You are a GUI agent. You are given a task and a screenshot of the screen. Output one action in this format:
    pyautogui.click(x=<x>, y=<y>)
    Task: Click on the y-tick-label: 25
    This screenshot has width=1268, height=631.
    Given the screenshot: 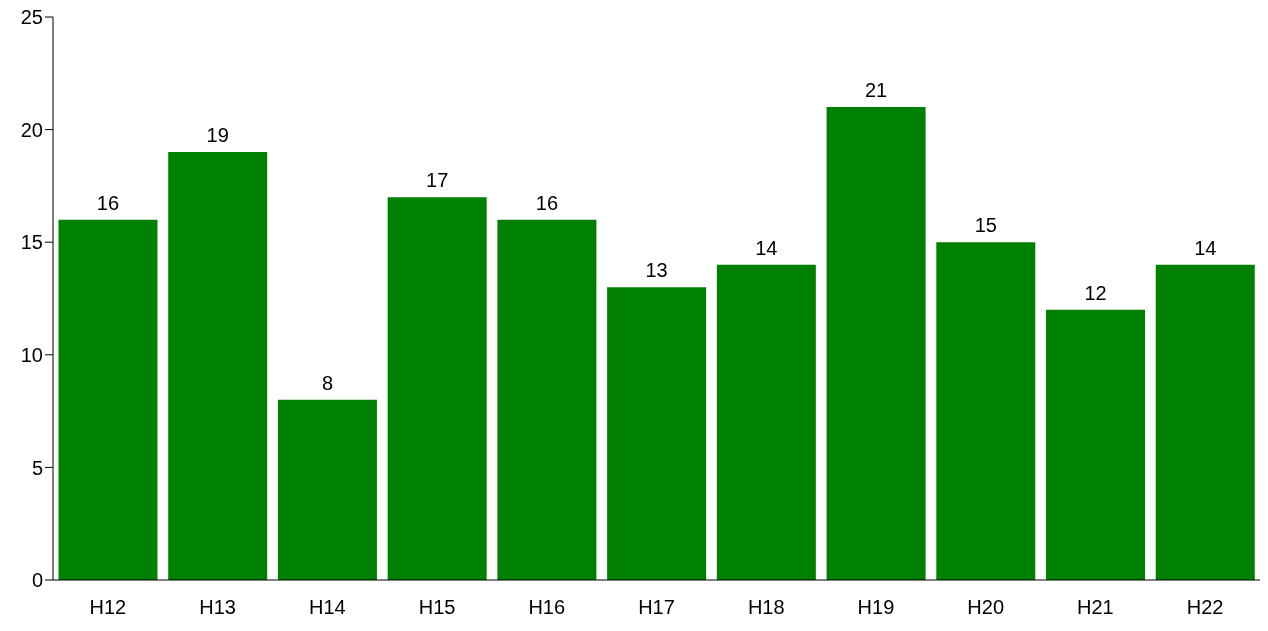 What is the action you would take?
    pyautogui.click(x=31, y=17)
    